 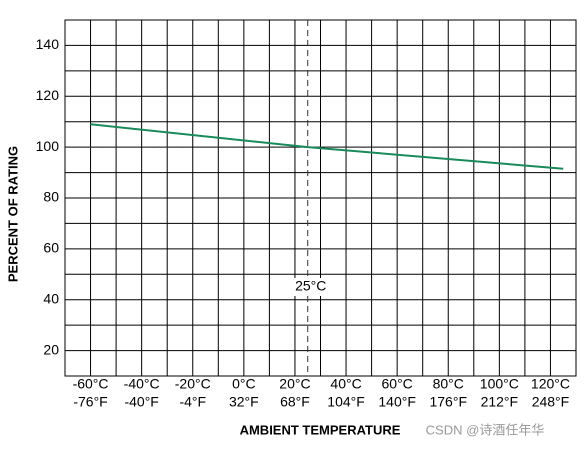 I want to click on y-tick-label: 140, so click(x=48, y=44).